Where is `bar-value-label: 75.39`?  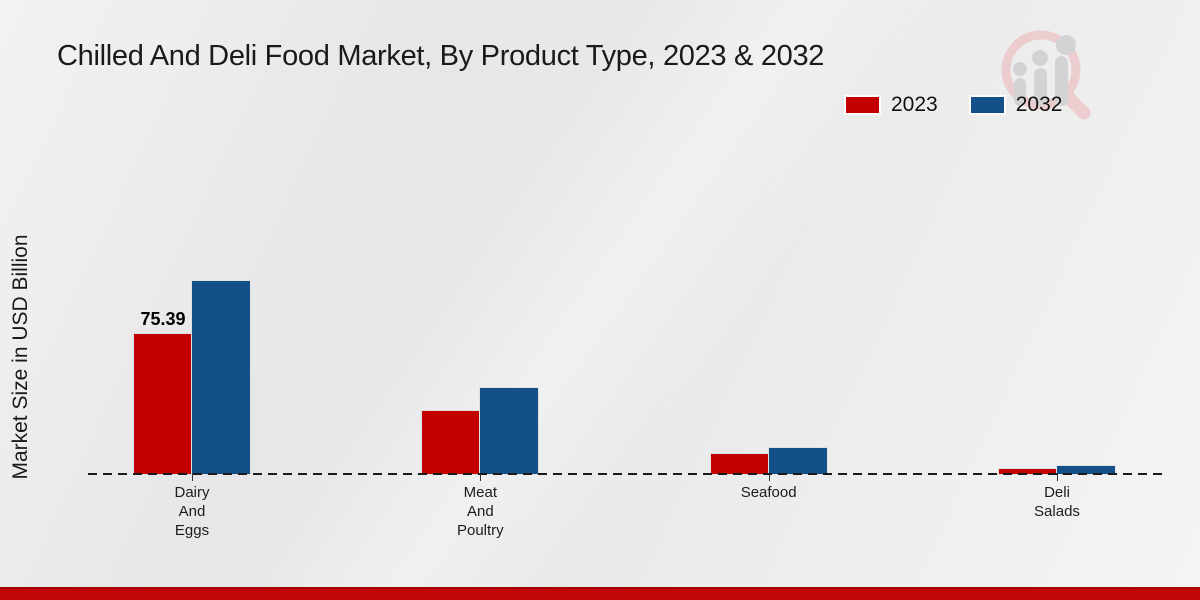
bar-value-label: 75.39 is located at coordinates (163, 319).